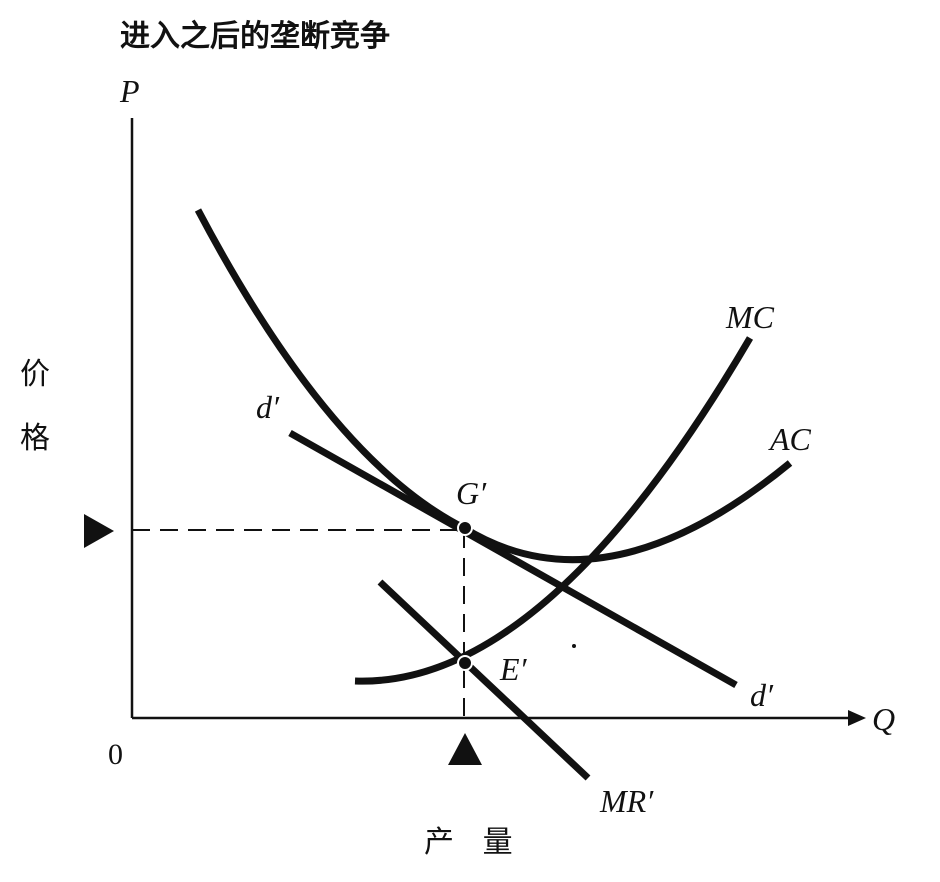 This screenshot has width=940, height=882. I want to click on price-axis-name-char-1: 价, so click(35, 374).